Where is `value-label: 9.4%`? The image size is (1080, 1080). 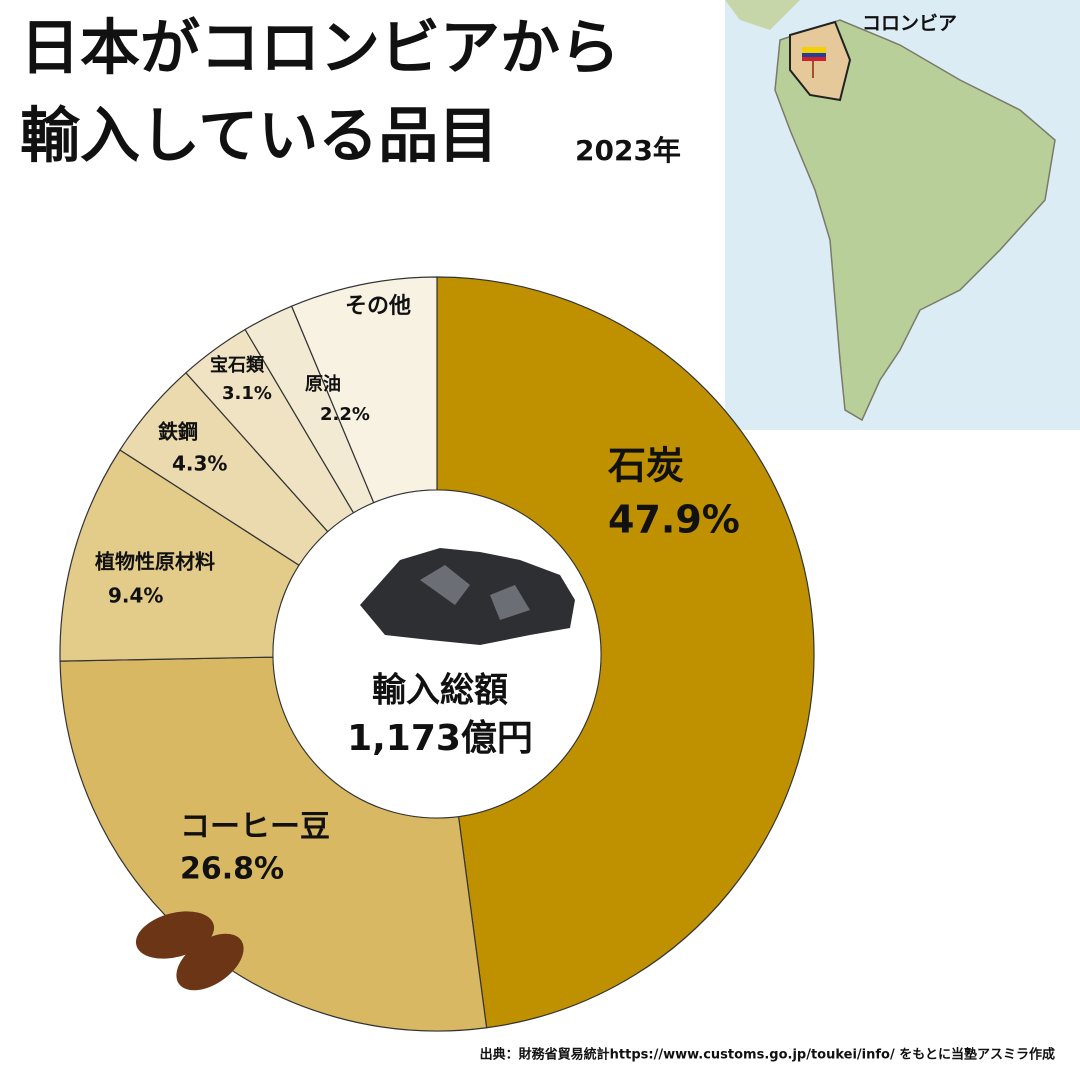
value-label: 9.4% is located at coordinates (135, 596).